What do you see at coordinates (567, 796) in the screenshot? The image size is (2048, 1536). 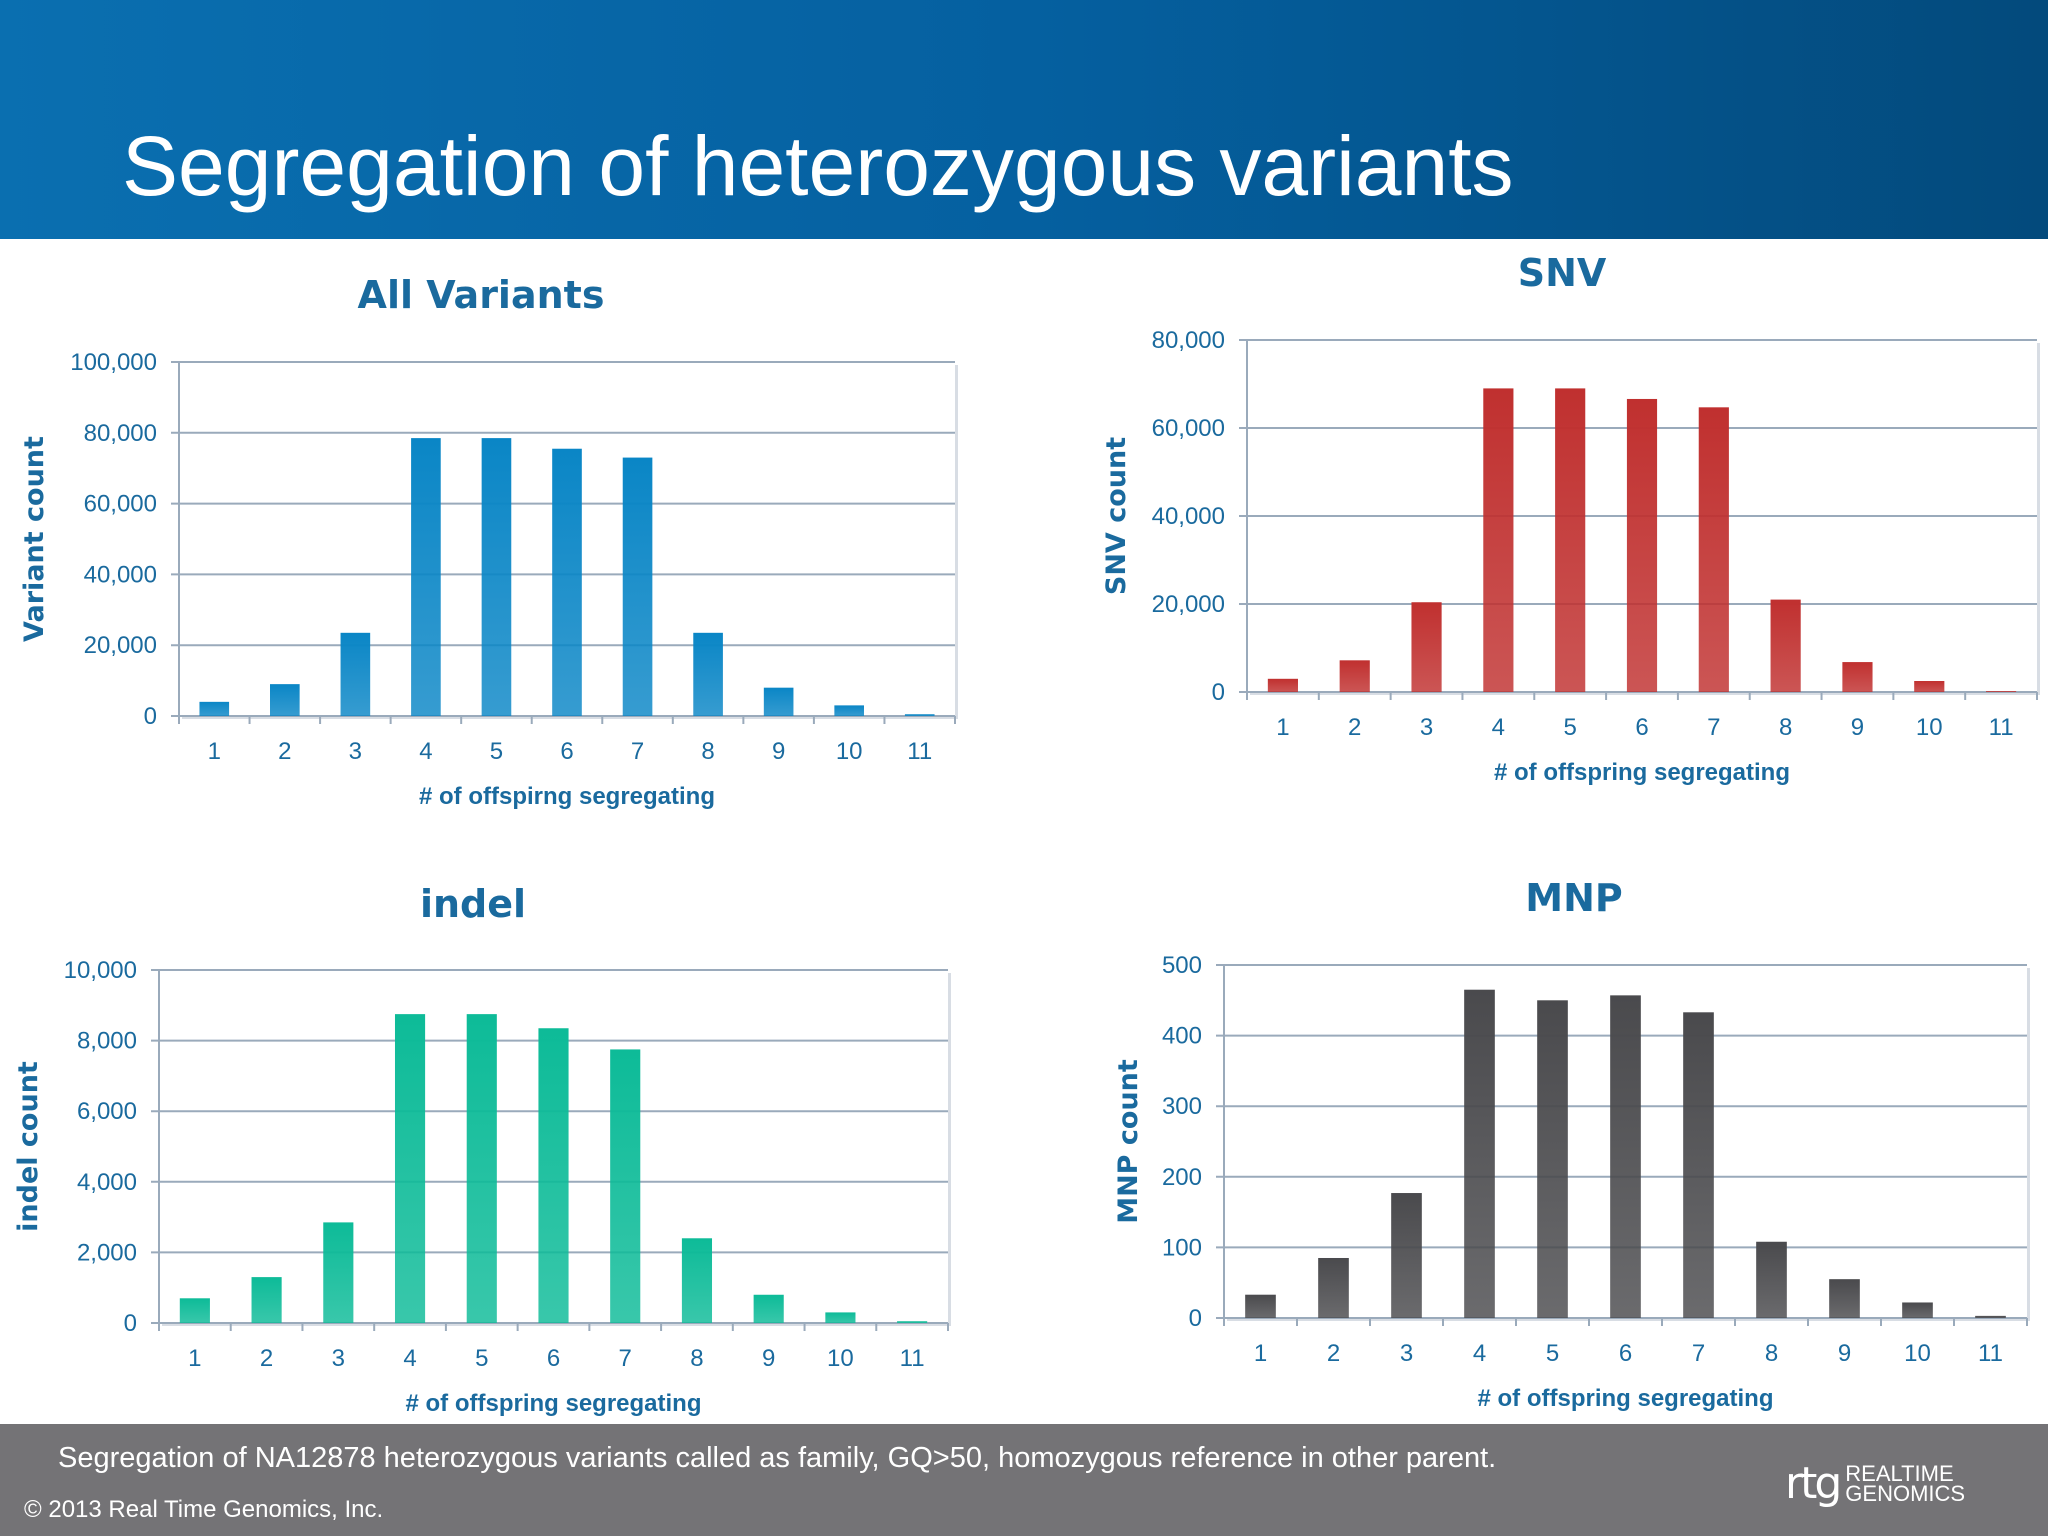 I see `x-axis-label: # of offspirng segregating` at bounding box center [567, 796].